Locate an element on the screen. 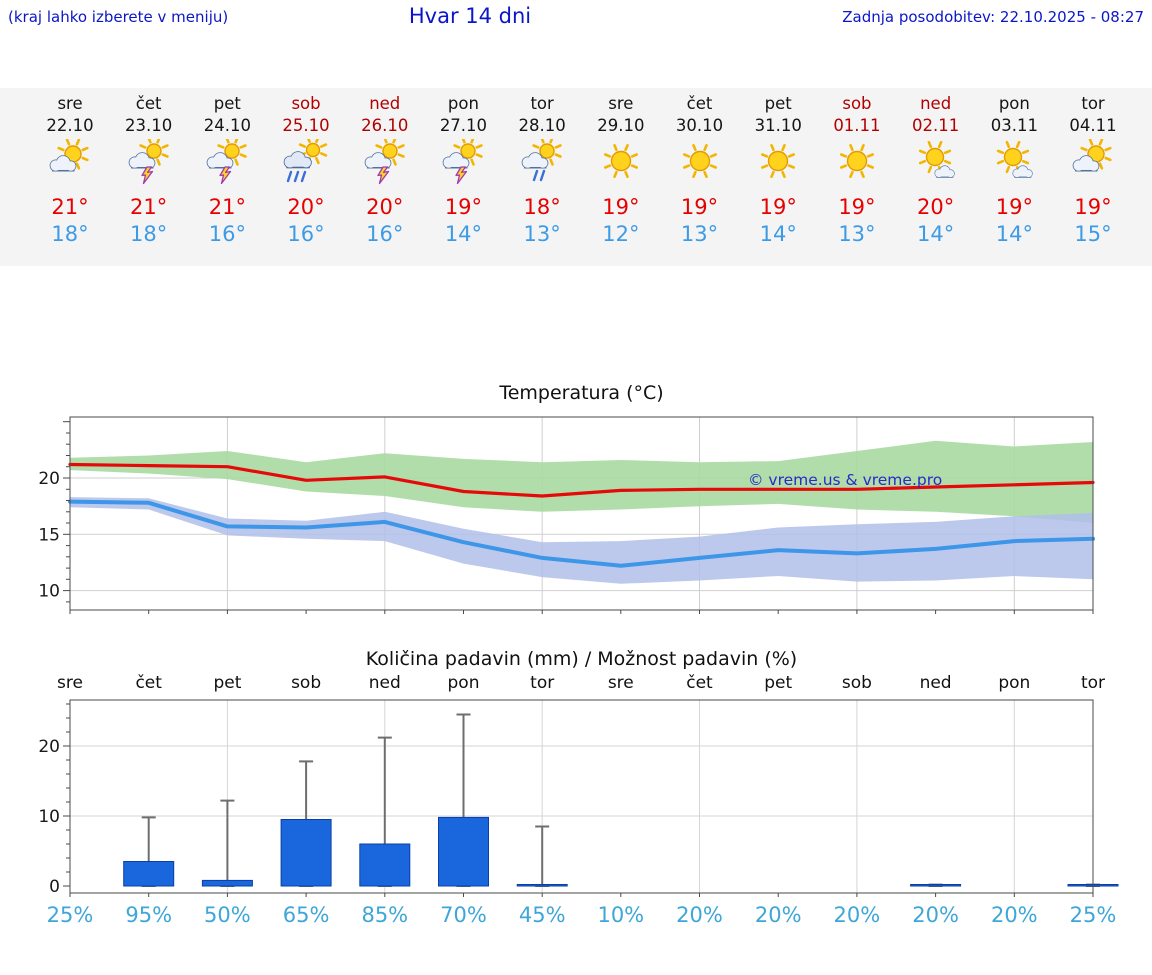 The image size is (1152, 975). day-date: 22.10 is located at coordinates (70, 125).